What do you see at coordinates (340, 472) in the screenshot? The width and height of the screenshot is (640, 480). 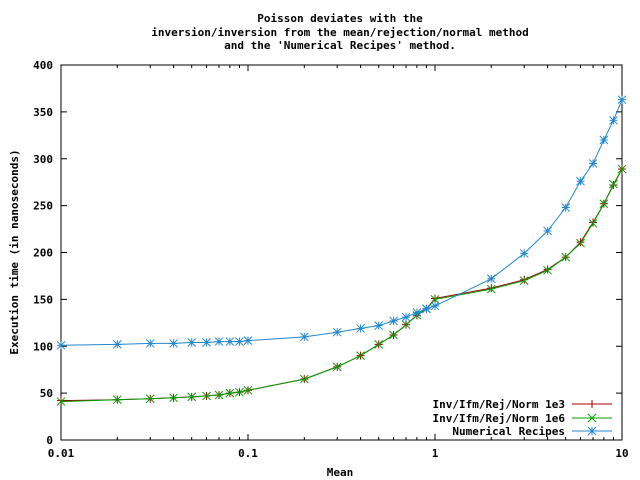 I see `x-axis-label: Mean` at bounding box center [340, 472].